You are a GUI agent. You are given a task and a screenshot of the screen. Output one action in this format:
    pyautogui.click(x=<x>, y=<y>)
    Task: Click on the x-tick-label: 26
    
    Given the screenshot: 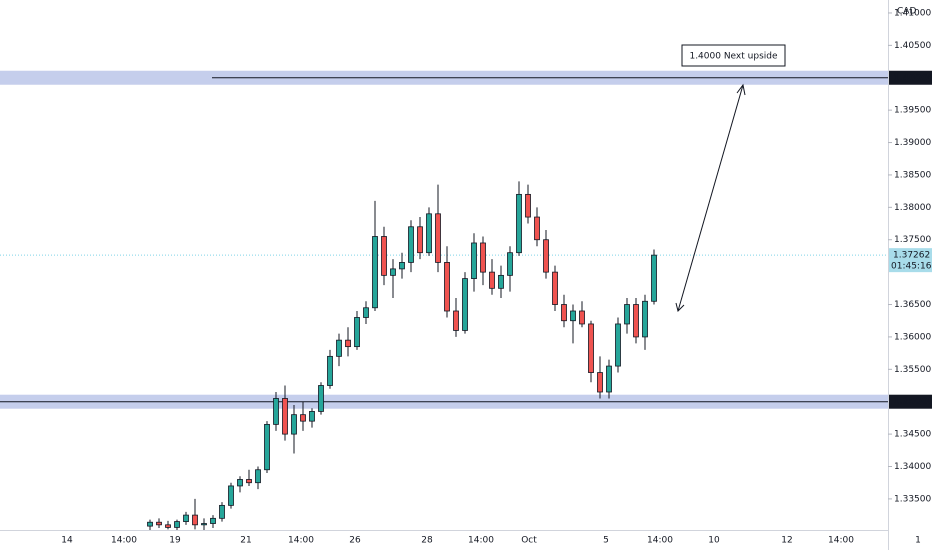 What is the action you would take?
    pyautogui.click(x=355, y=541)
    